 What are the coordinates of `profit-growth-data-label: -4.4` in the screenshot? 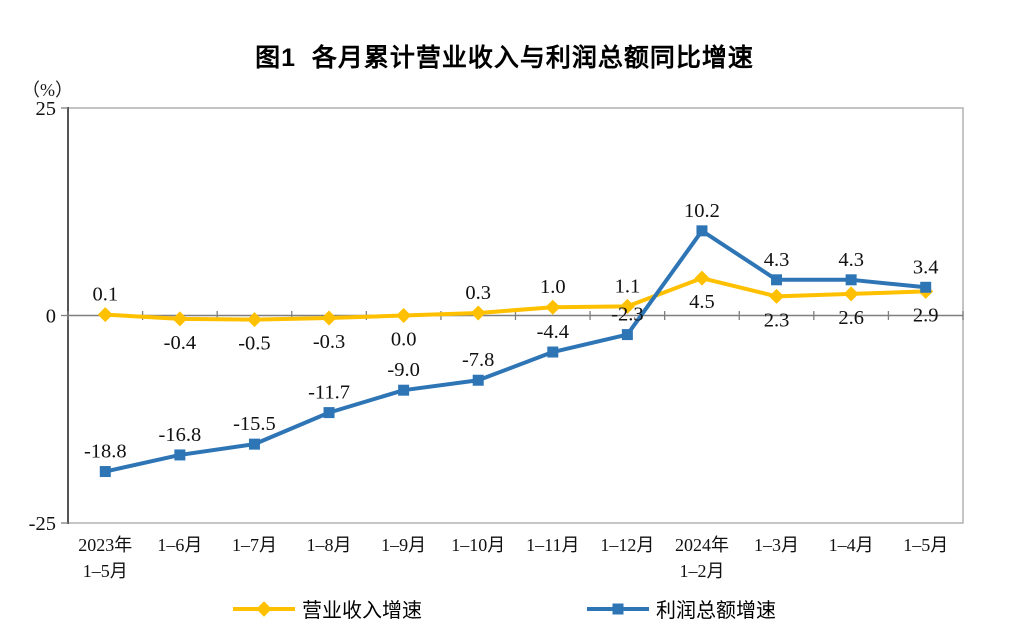 It's located at (553, 332).